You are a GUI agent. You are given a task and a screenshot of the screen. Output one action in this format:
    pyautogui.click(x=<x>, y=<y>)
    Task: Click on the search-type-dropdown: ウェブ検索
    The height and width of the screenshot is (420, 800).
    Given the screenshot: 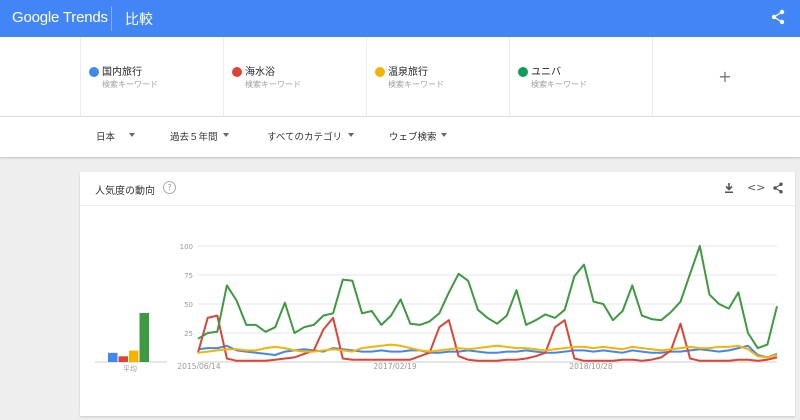 What is the action you would take?
    pyautogui.click(x=413, y=137)
    